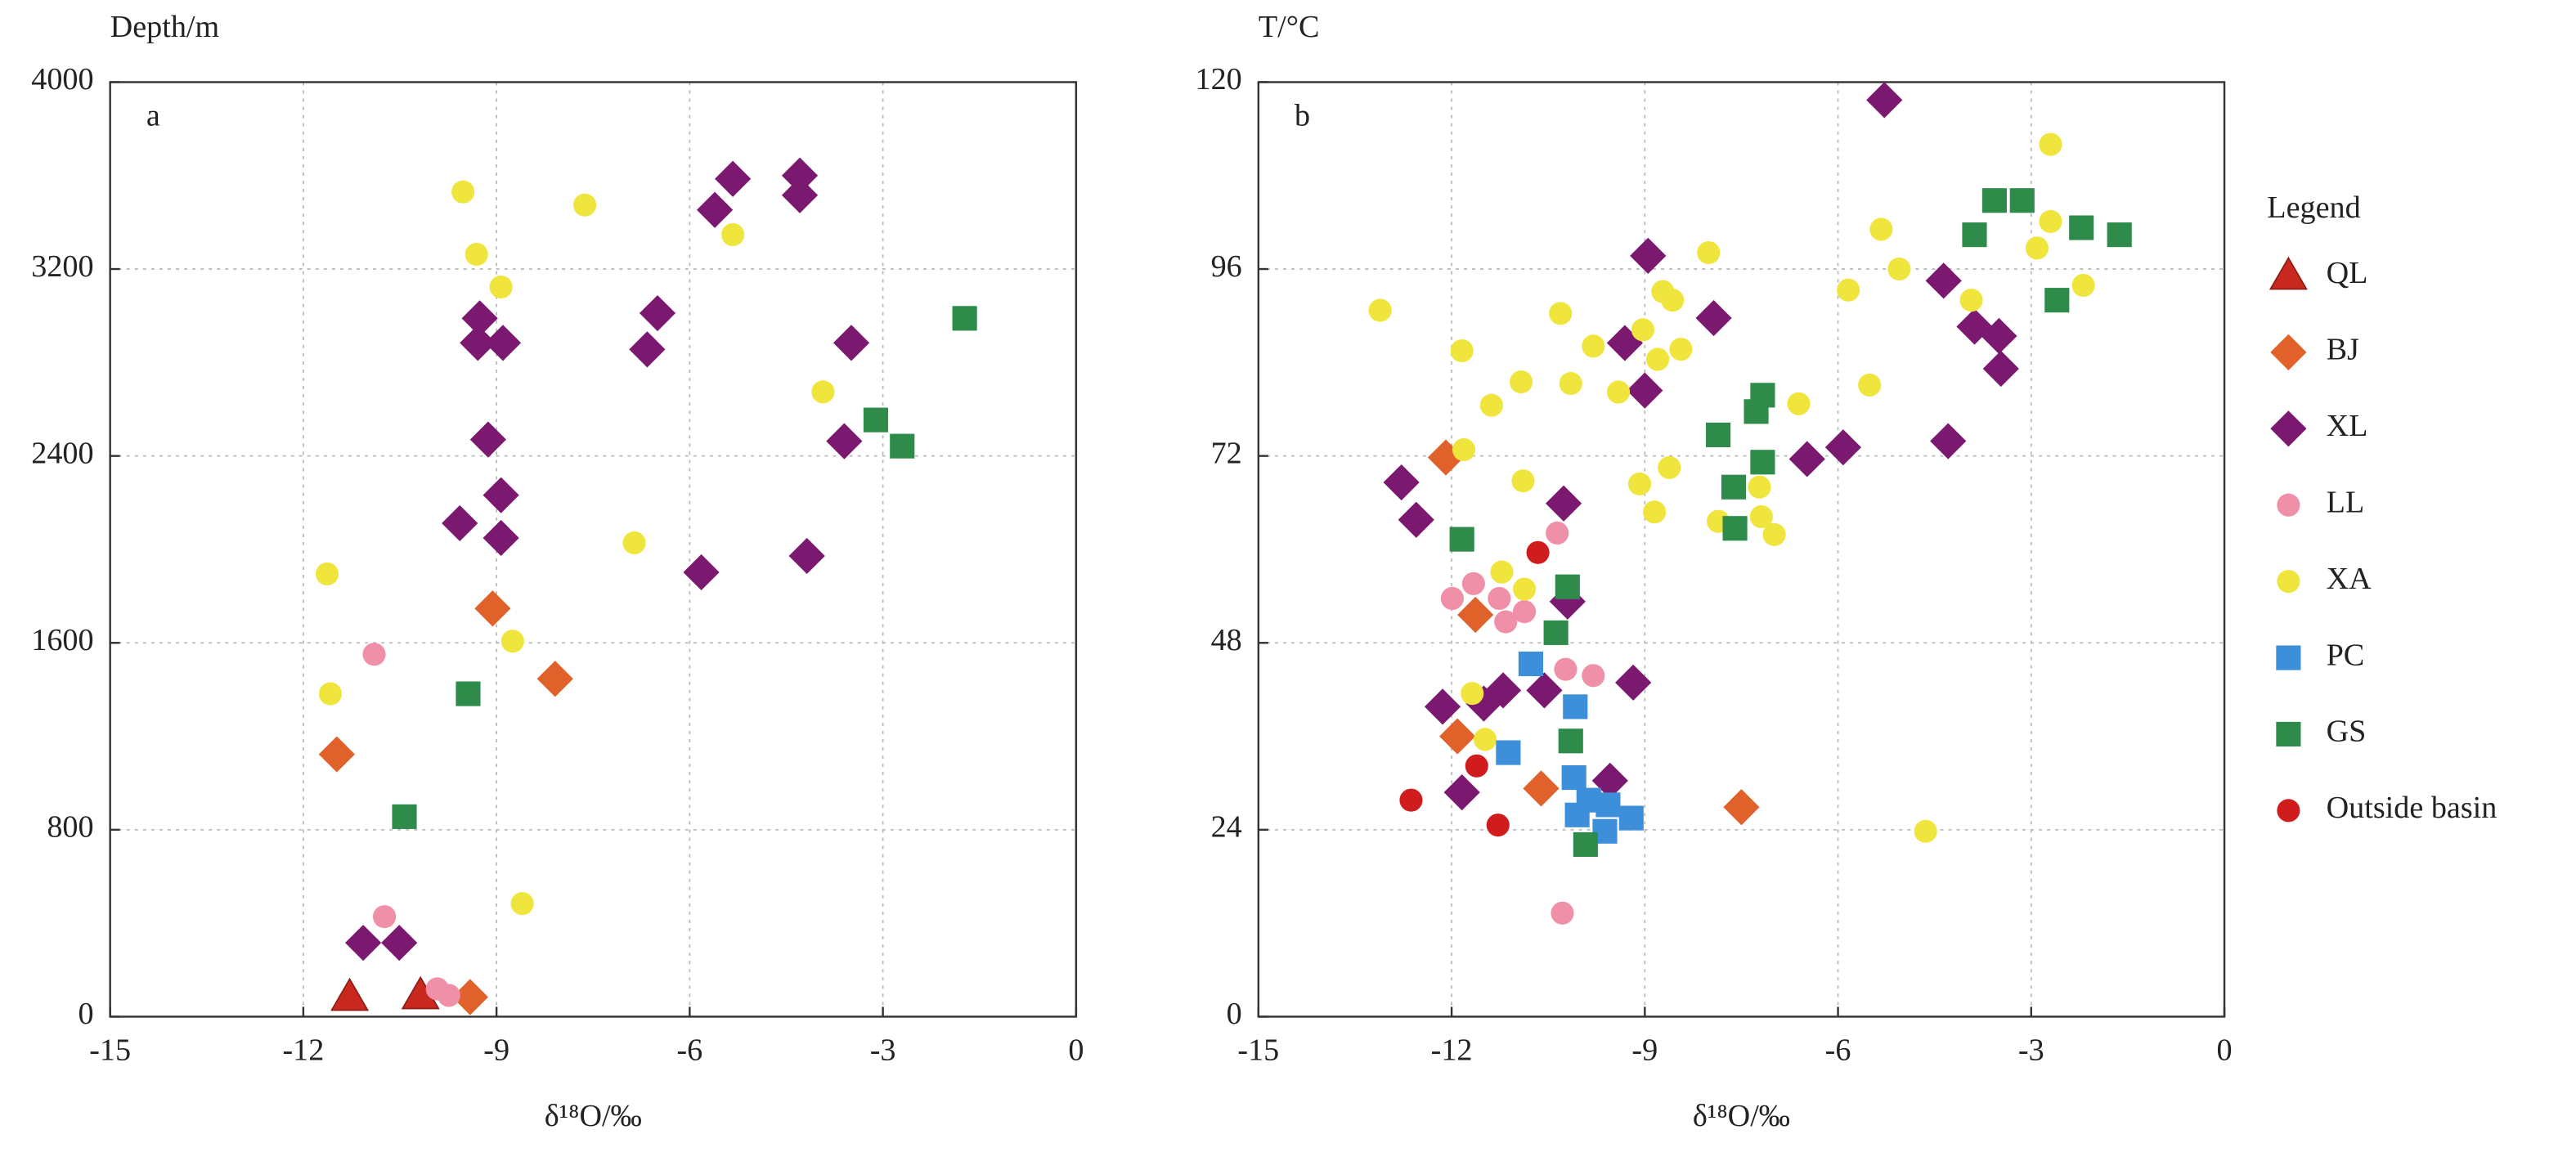  I want to click on y-tick-label: 0, so click(85, 1014).